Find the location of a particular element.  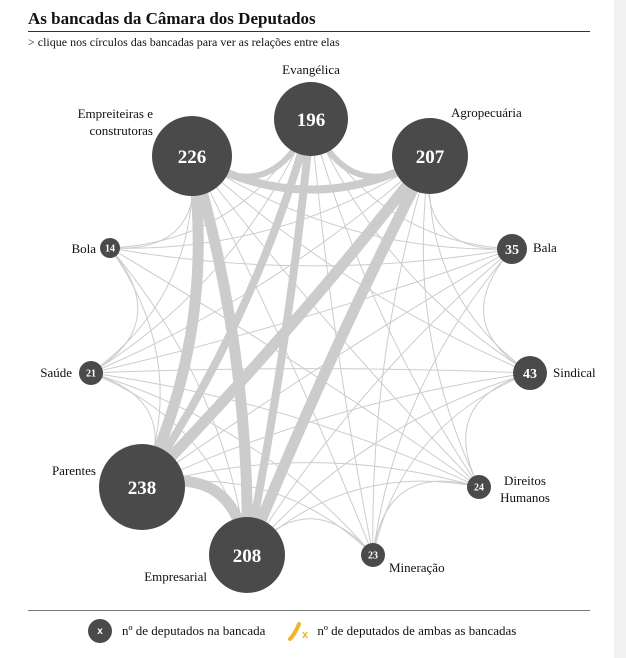

node-size-legend-icon: x is located at coordinates (100, 631).